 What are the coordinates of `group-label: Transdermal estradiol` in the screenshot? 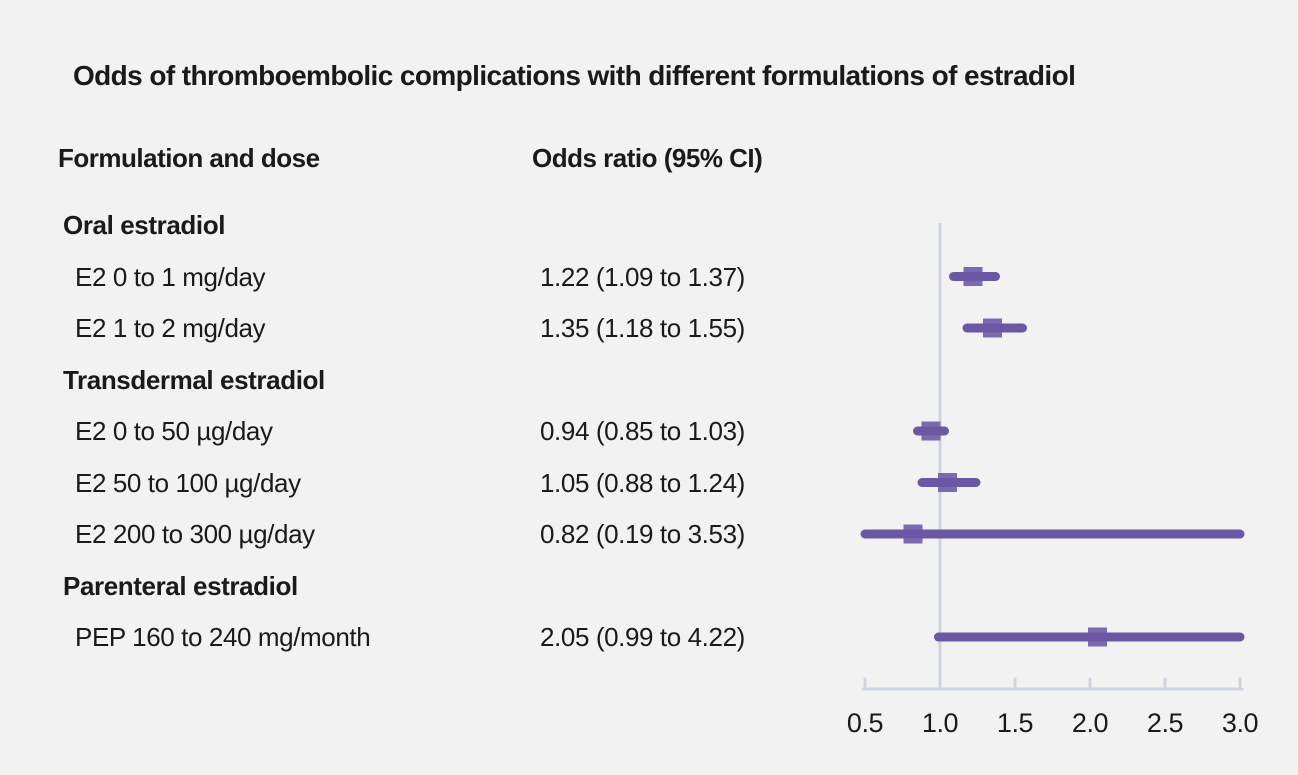 It's located at (194, 379).